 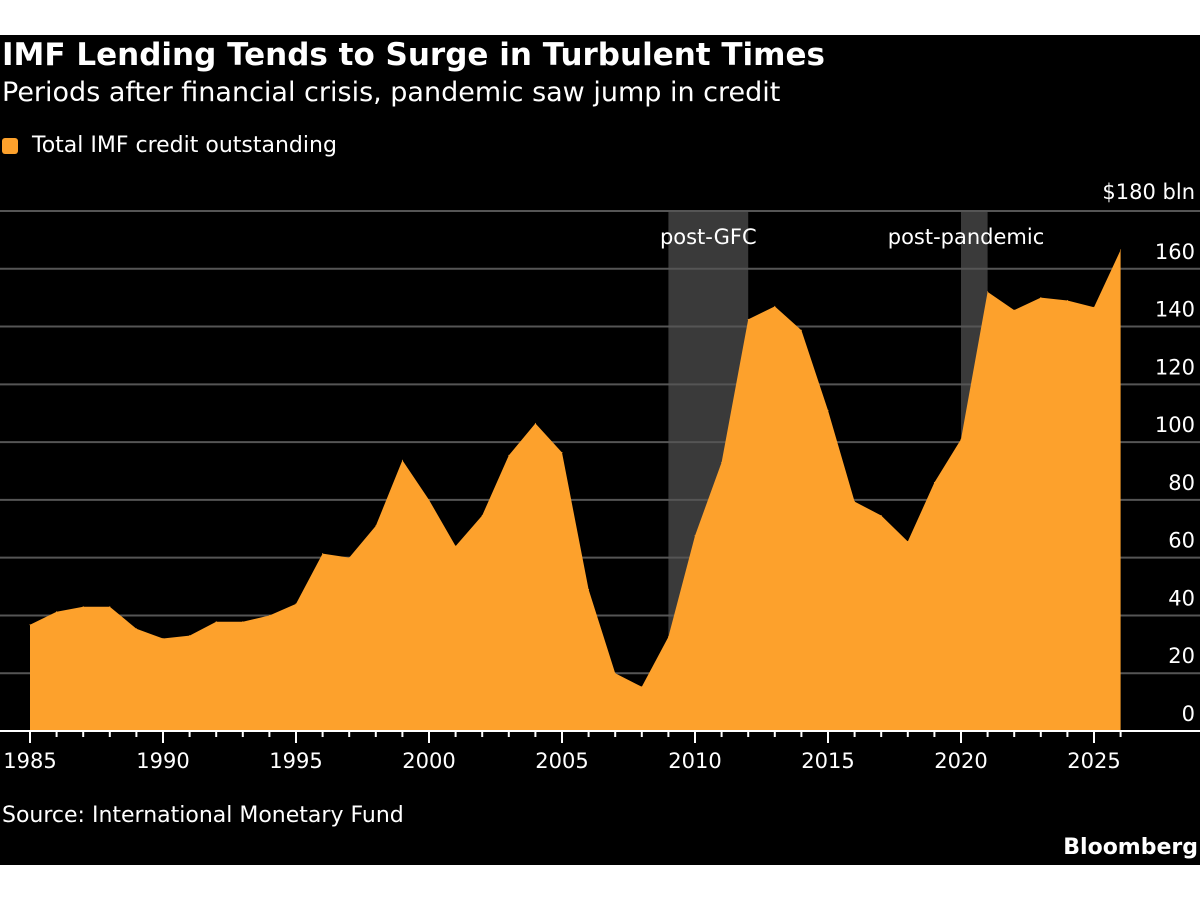 What do you see at coordinates (561, 761) in the screenshot?
I see `x-tick-label: 2005` at bounding box center [561, 761].